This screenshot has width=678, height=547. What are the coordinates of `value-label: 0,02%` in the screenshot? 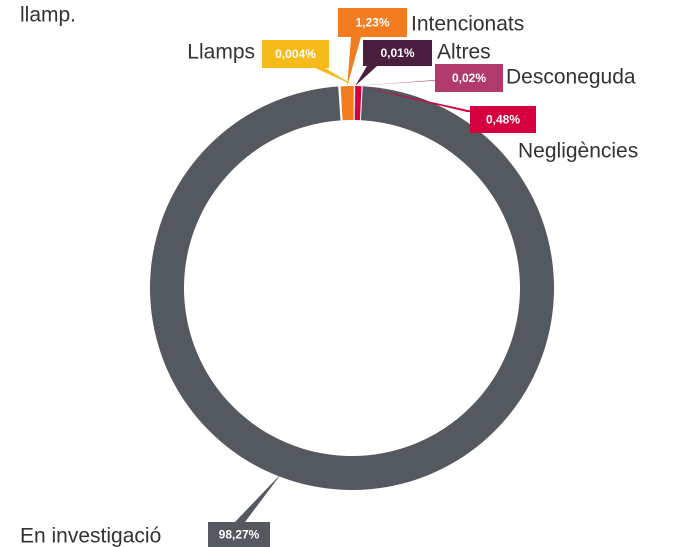 It's located at (469, 78).